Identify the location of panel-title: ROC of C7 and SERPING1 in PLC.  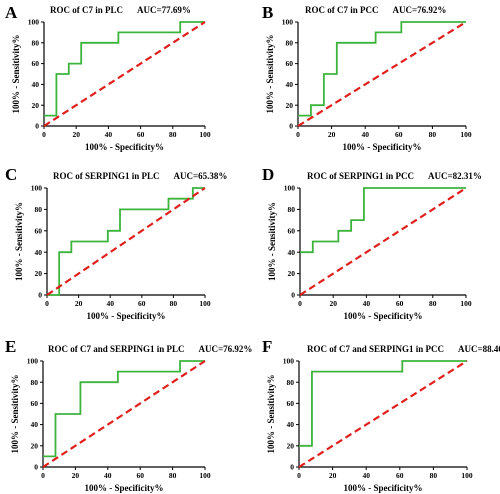
(116, 349).